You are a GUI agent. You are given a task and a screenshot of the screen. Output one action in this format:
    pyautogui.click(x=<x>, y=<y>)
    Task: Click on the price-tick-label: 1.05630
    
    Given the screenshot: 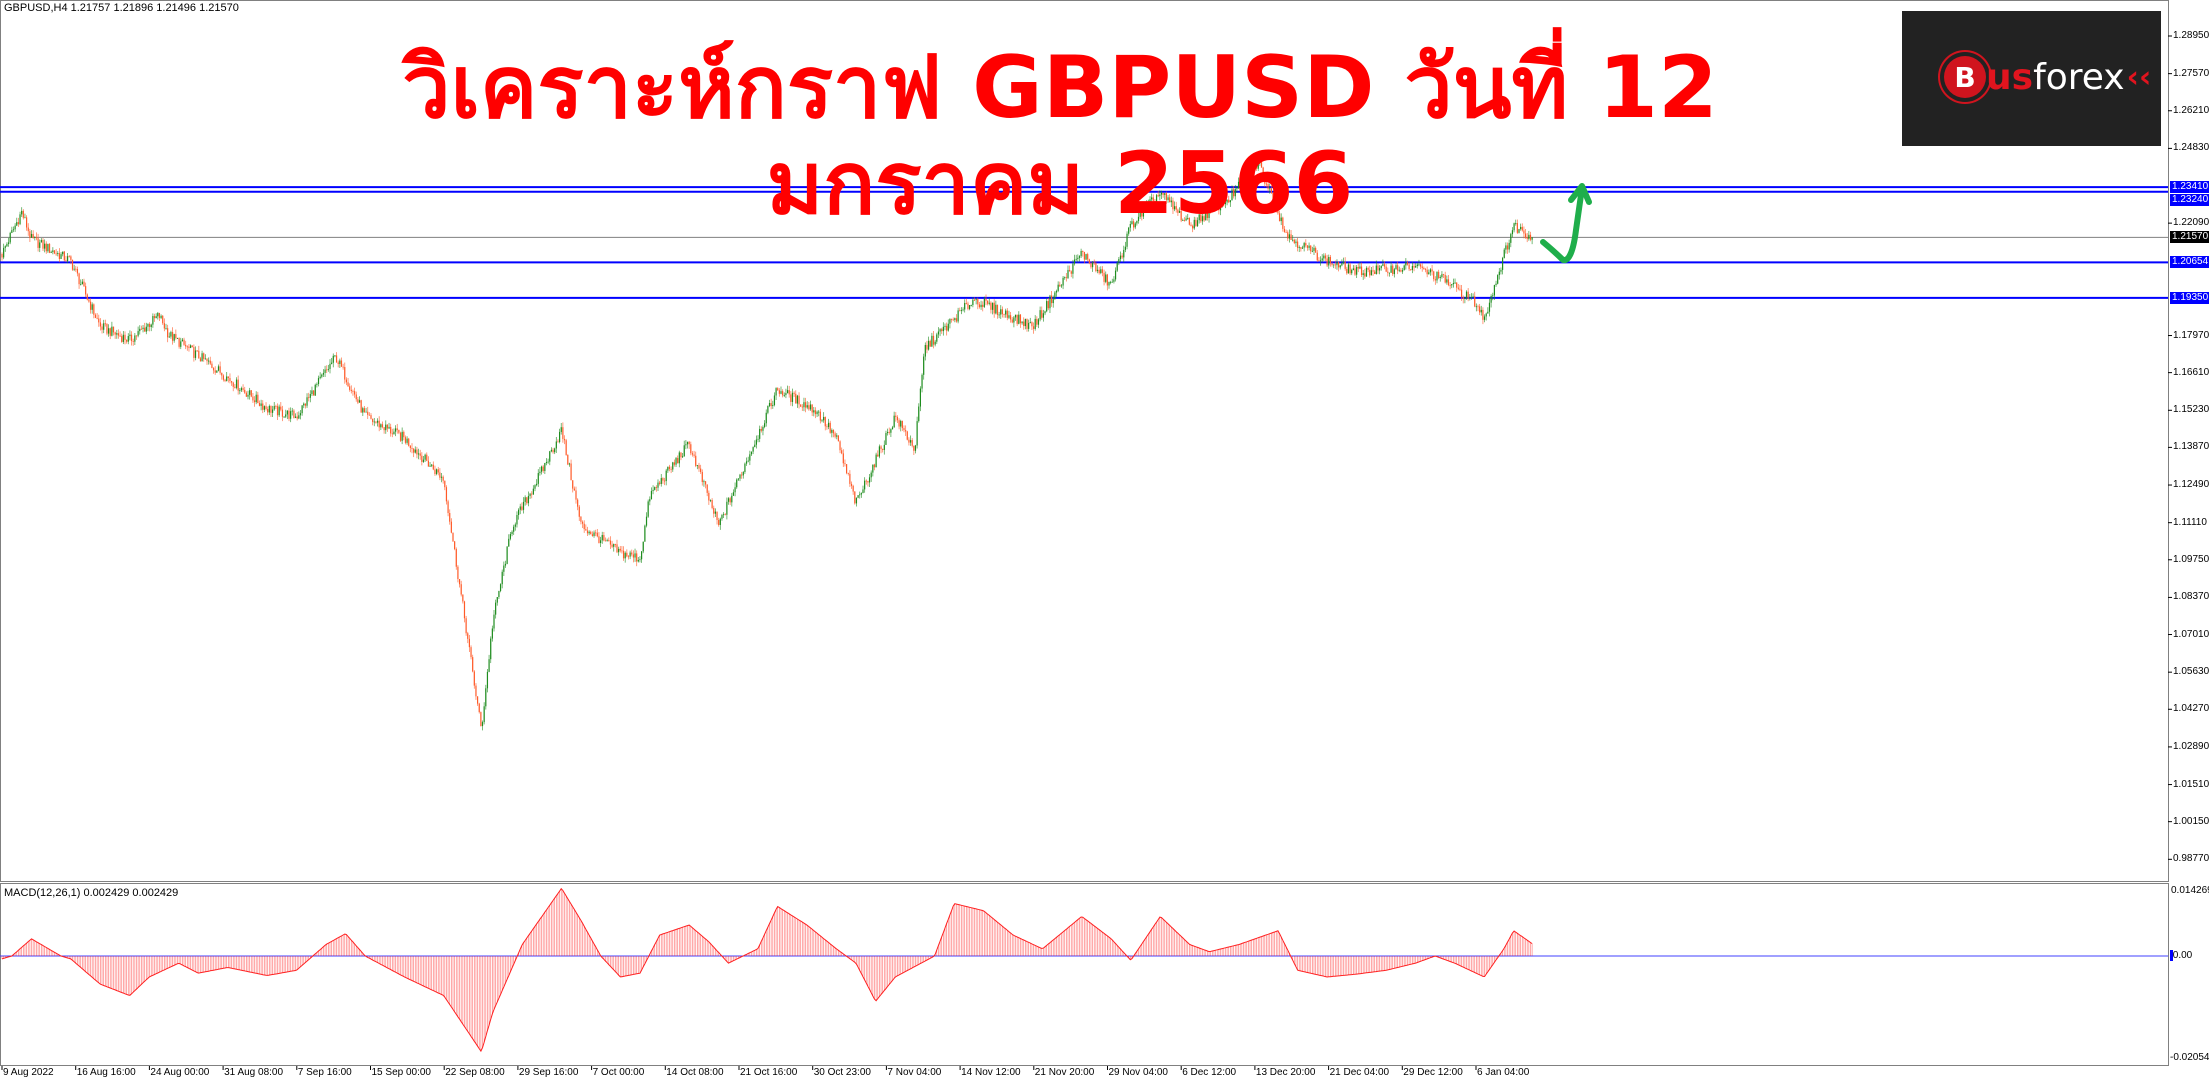 What is the action you would take?
    pyautogui.click(x=2191, y=672)
    